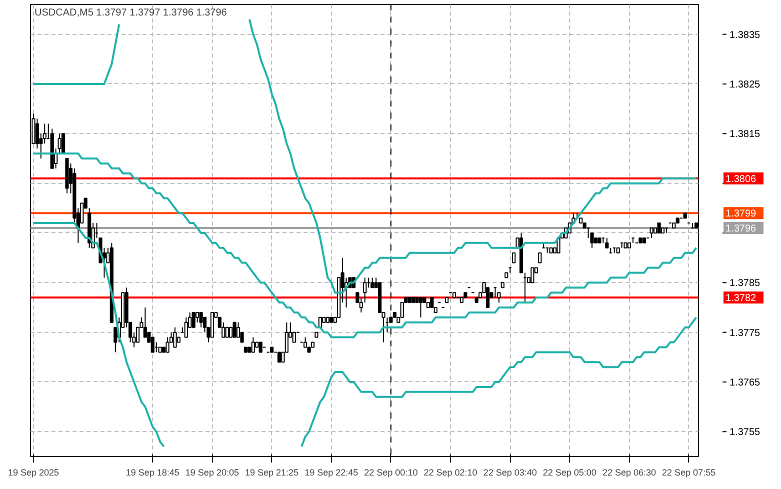  Describe the element at coordinates (629, 473) in the screenshot. I see `x-tick-label: 22 Sep 06:30` at that location.